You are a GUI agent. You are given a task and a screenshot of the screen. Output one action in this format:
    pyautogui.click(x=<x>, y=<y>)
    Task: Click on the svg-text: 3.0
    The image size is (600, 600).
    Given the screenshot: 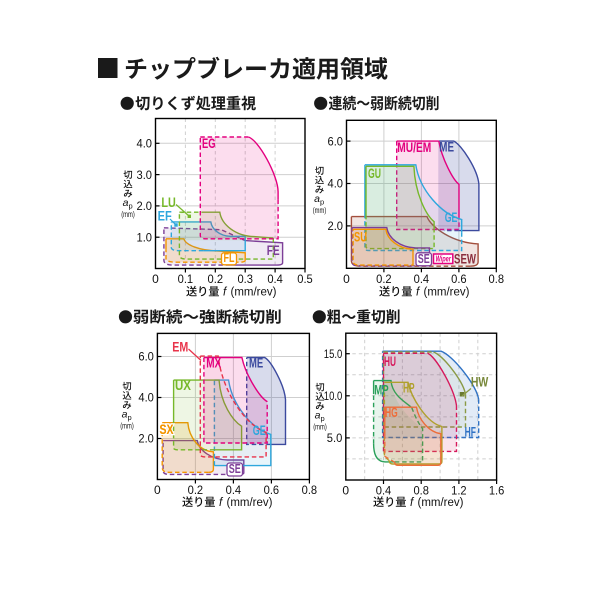 What is the action you would take?
    pyautogui.click(x=145, y=175)
    